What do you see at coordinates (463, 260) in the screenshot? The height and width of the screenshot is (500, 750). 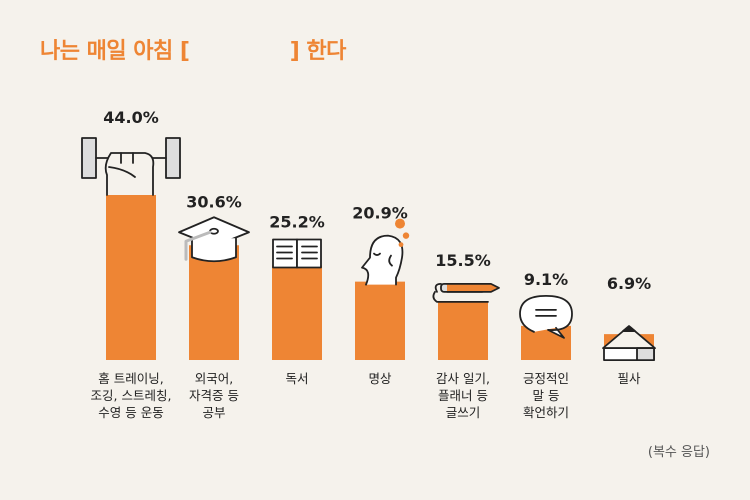 I see `data-label: 15.5%` at bounding box center [463, 260].